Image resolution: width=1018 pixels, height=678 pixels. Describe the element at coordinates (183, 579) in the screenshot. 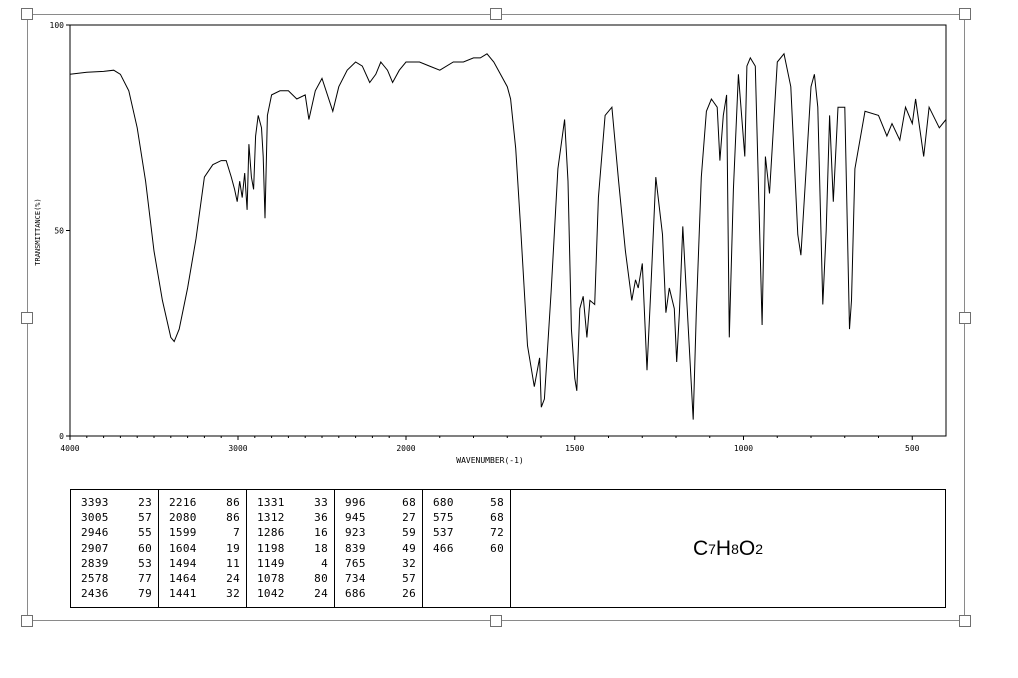

I see `peak-wavenumber: 1464` at that location.